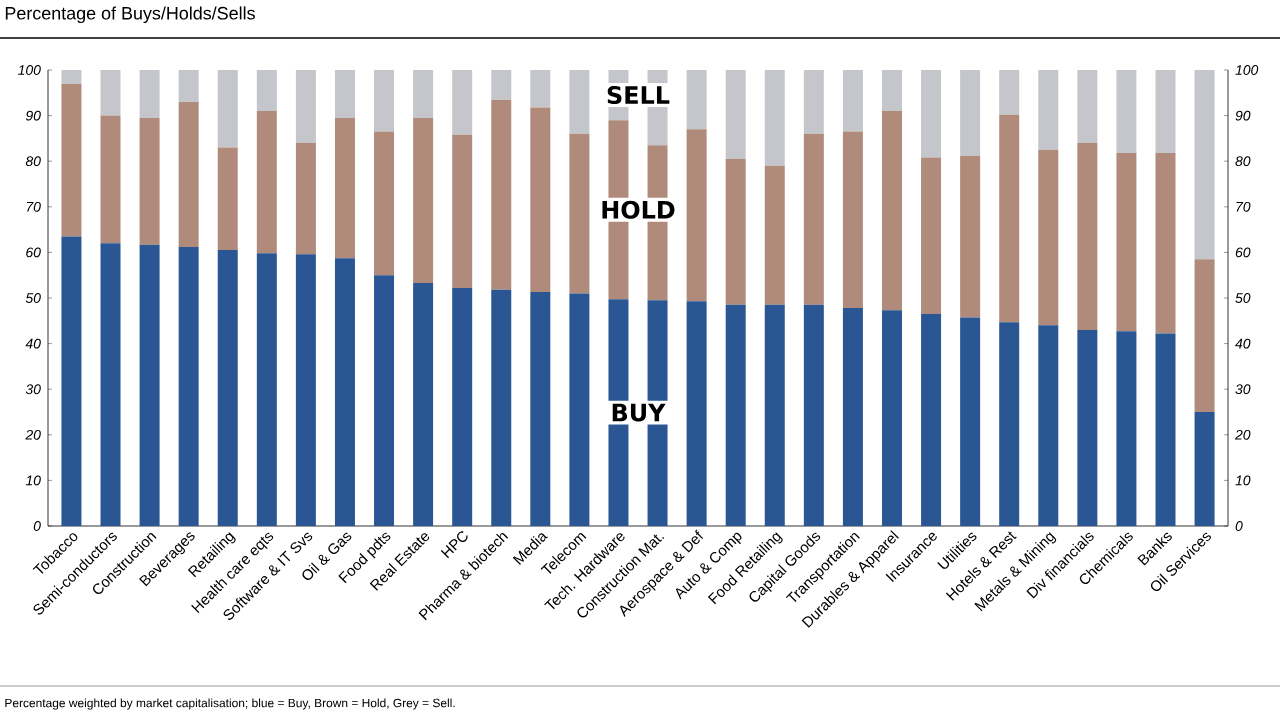 The height and width of the screenshot is (720, 1280). What do you see at coordinates (639, 412) in the screenshot?
I see `series-label: BUY` at bounding box center [639, 412].